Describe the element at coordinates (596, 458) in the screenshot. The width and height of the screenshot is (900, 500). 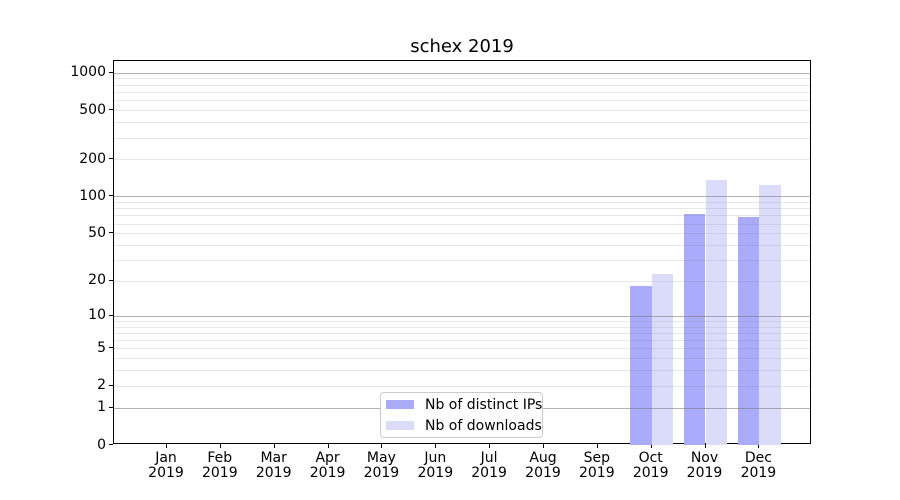
I see `x-tick-month: Sep` at that location.